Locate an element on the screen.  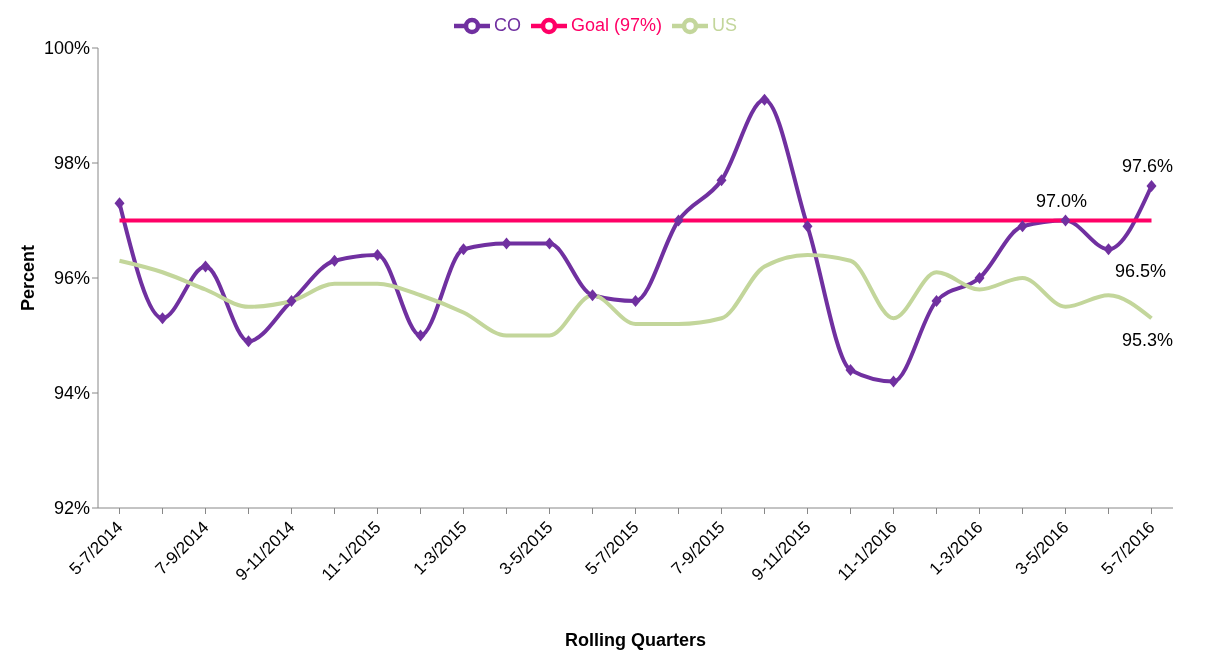
y-tick-label: 100% is located at coordinates (66, 48).